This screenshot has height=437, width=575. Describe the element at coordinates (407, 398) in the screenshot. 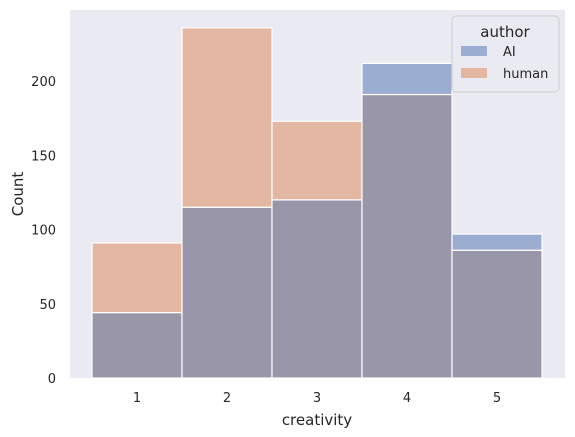

I see `x-tick-label: 4` at that location.